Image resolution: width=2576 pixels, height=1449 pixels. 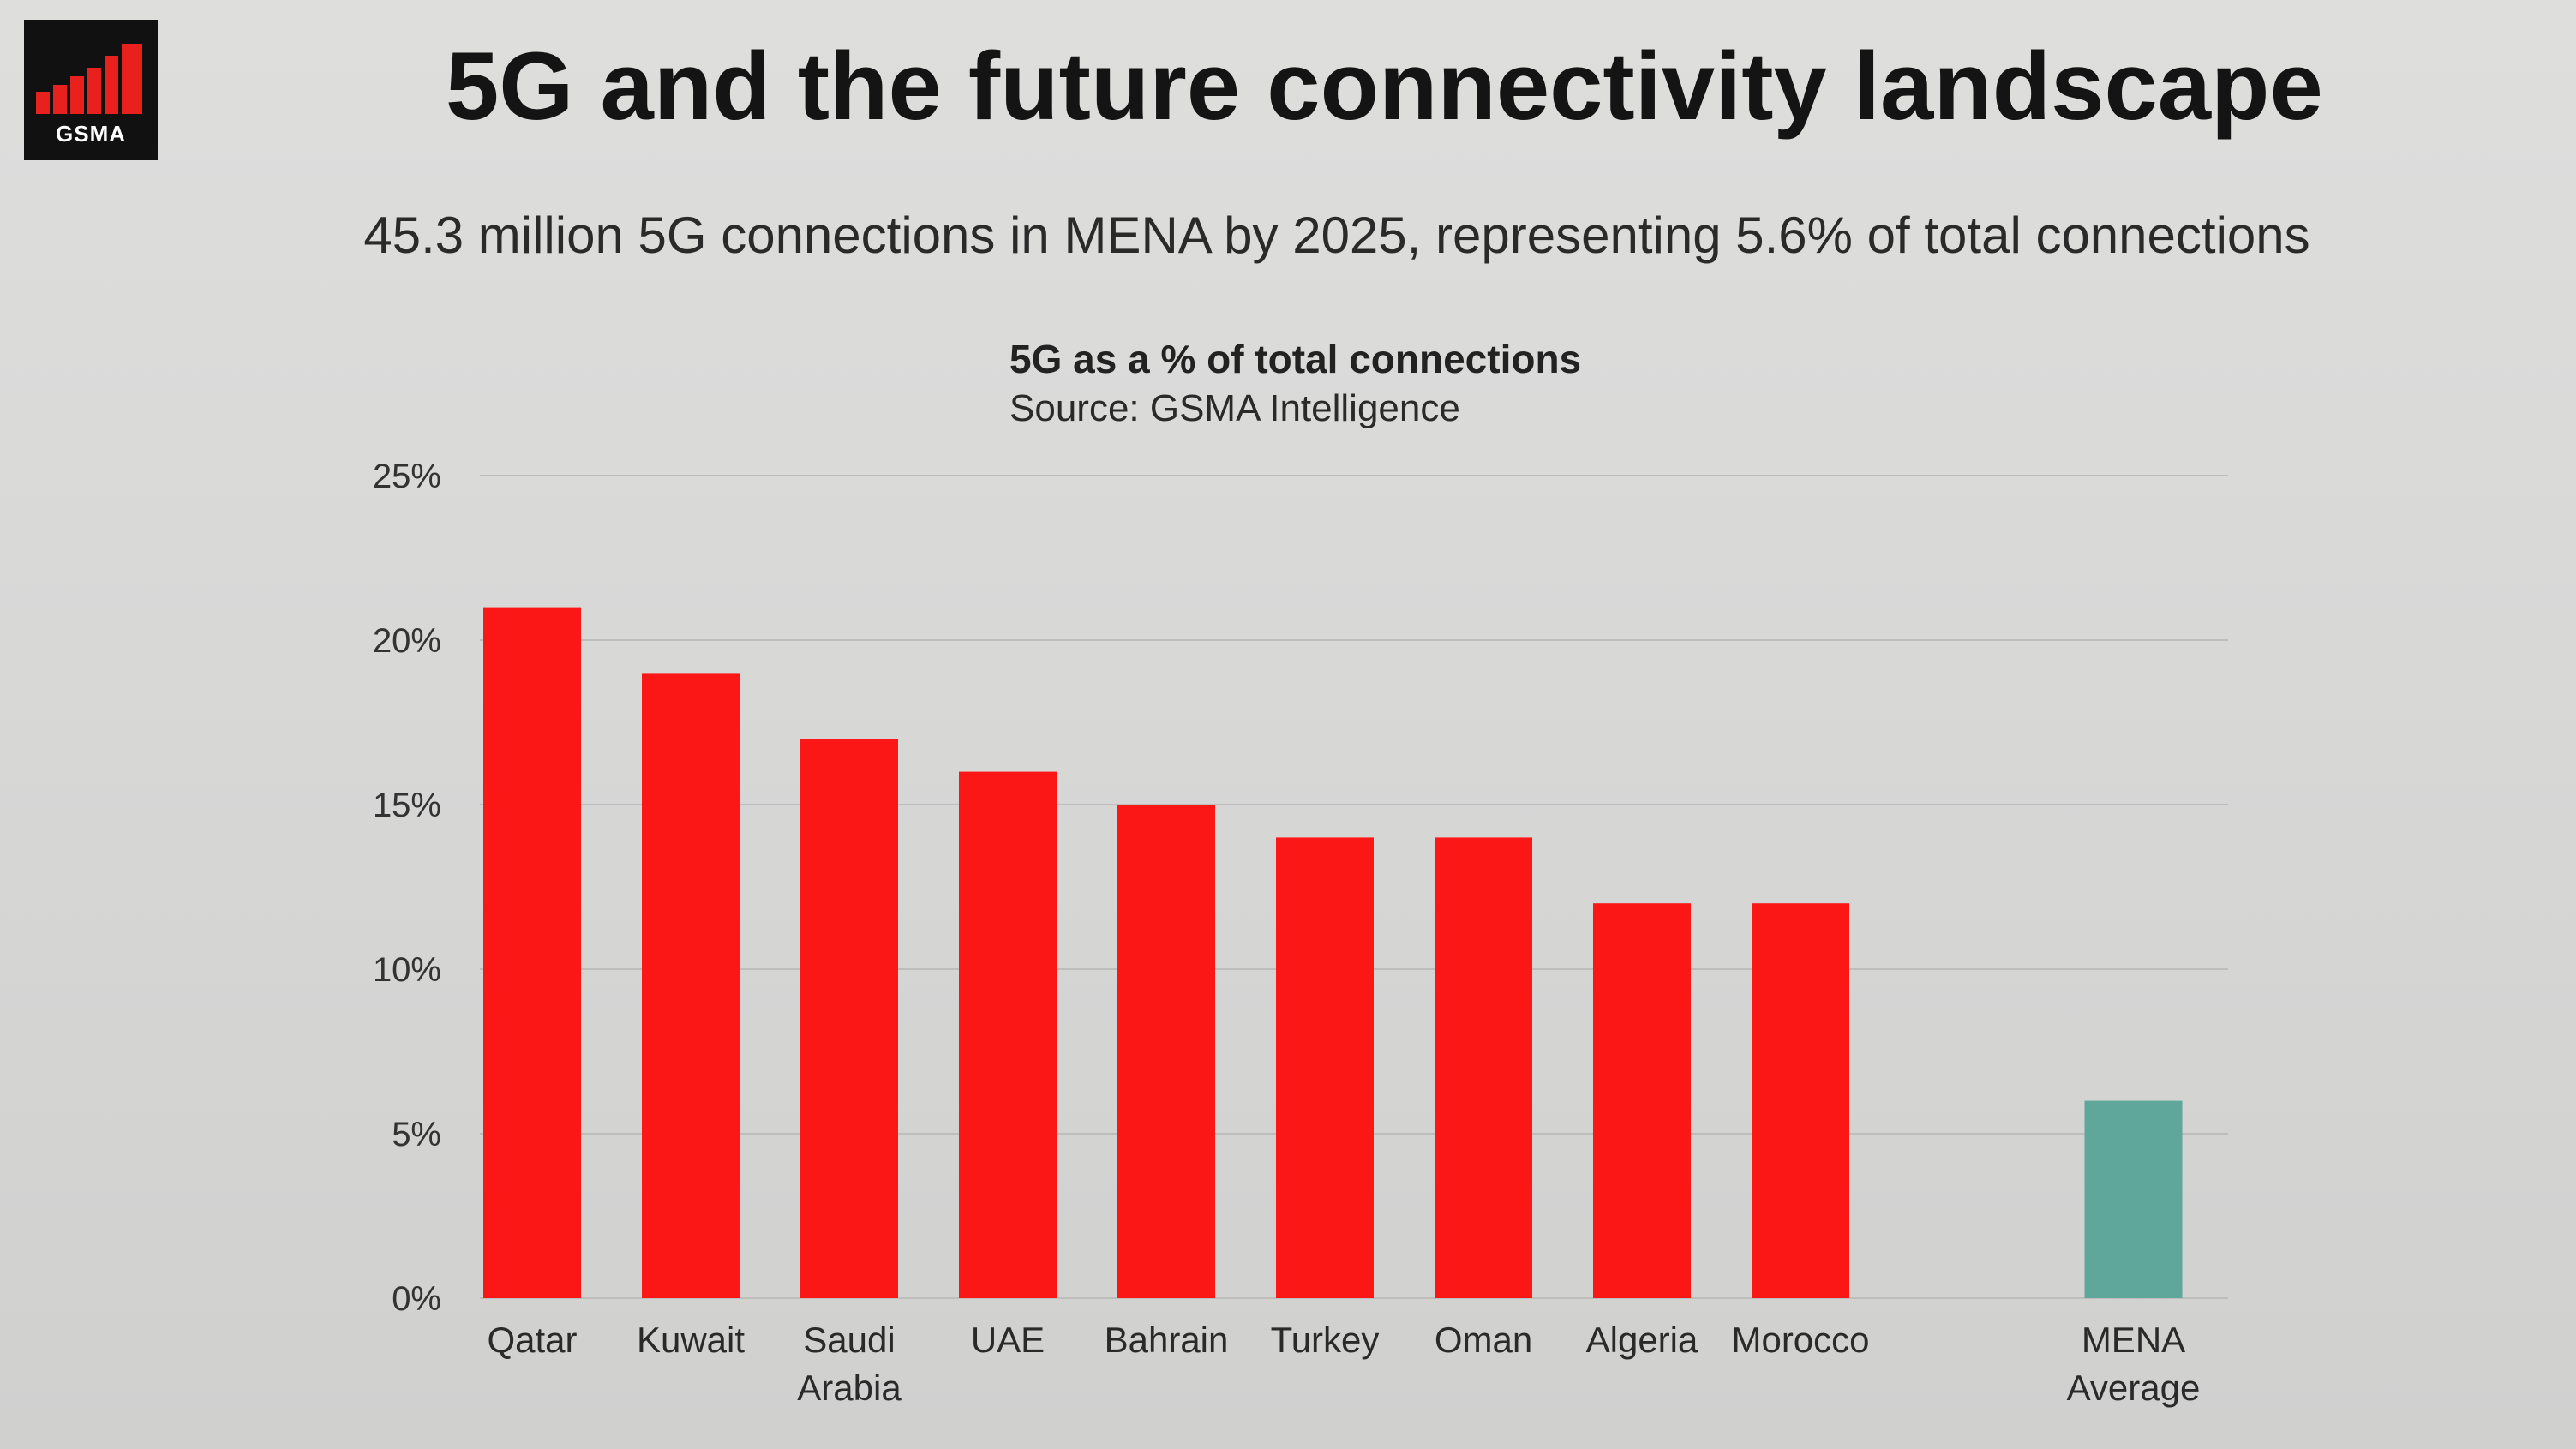 What do you see at coordinates (691, 1340) in the screenshot?
I see `x-category-label: Kuwait` at bounding box center [691, 1340].